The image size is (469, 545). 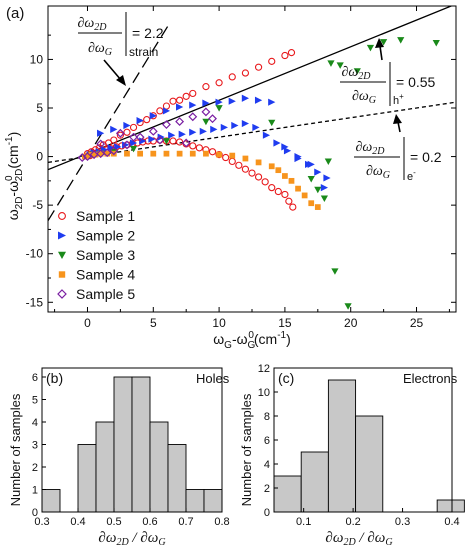 I want to click on svg-text: ∂ω2D, so click(x=356, y=73).